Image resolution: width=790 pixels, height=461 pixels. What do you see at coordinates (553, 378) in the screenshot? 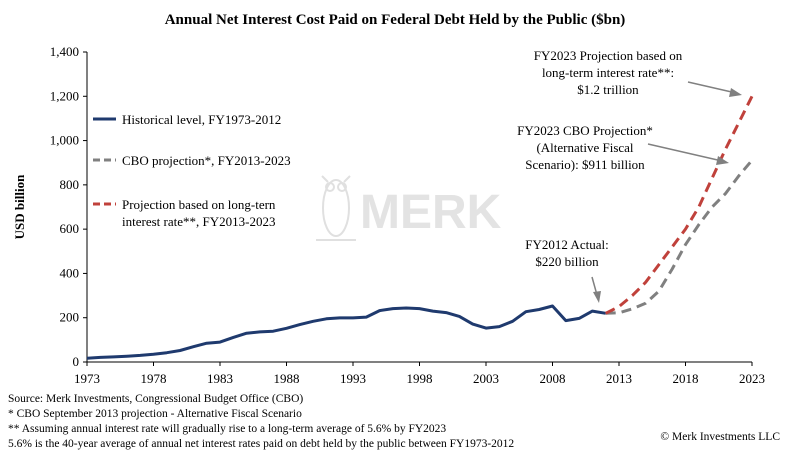
I see `x-tick-label: 2008` at bounding box center [553, 378].